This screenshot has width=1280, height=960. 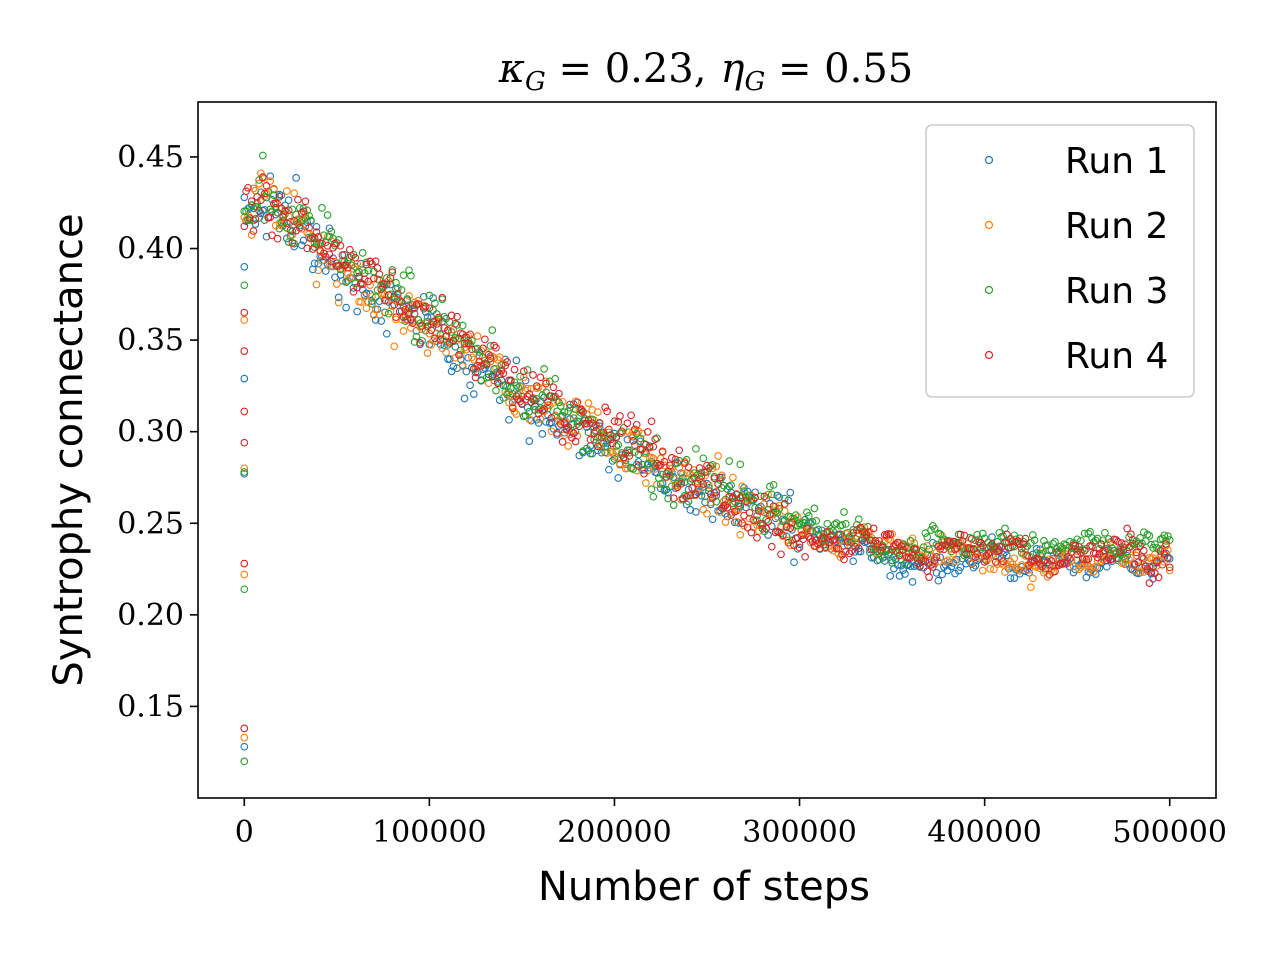 What do you see at coordinates (1060, 261) in the screenshot?
I see `legend-box` at bounding box center [1060, 261].